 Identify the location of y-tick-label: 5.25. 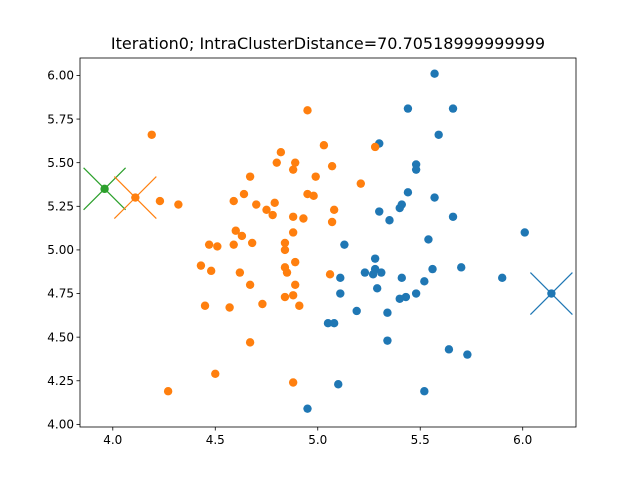
(60, 206).